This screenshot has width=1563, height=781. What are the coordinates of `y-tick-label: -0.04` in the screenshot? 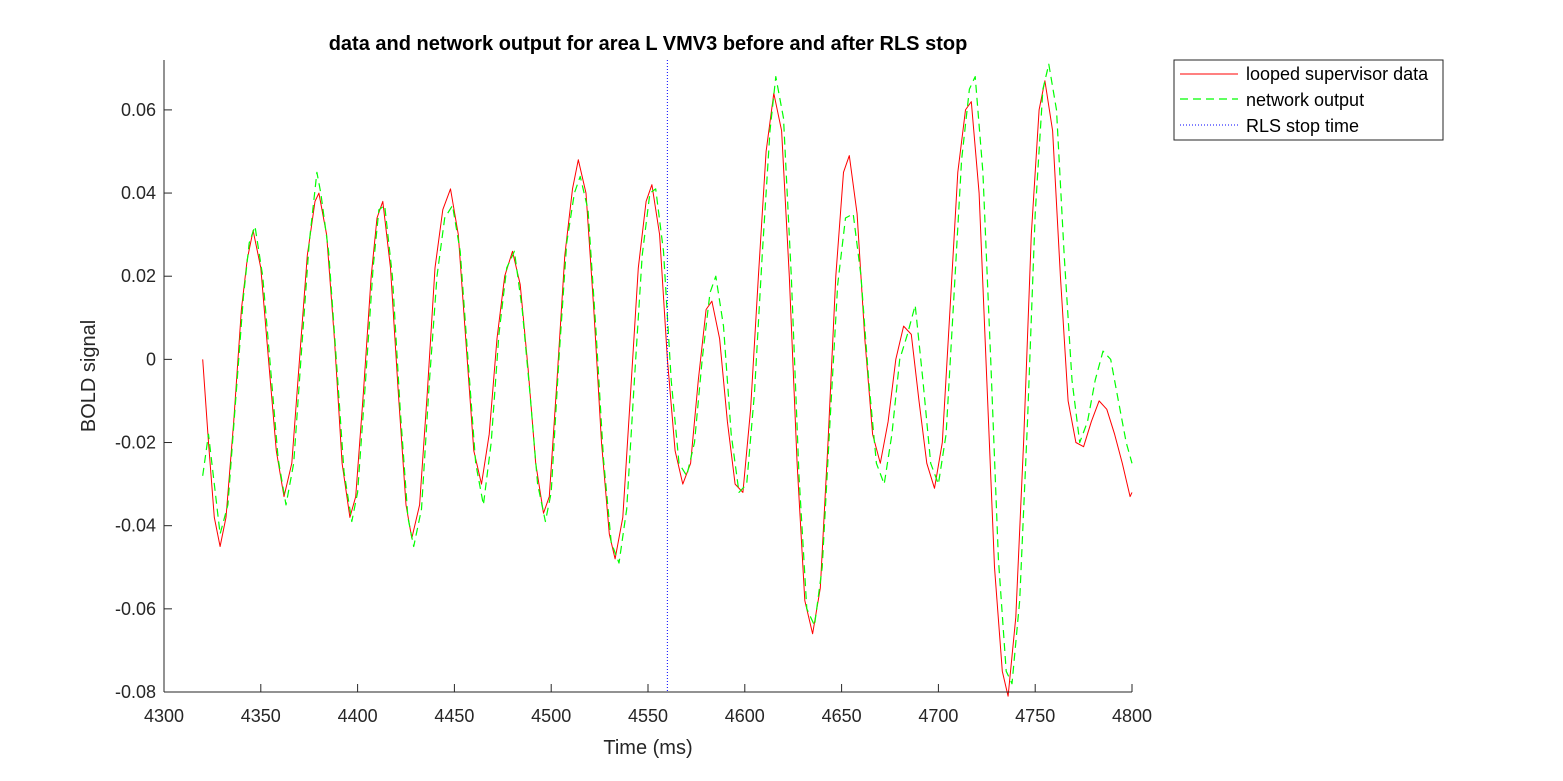 It's located at (135, 526).